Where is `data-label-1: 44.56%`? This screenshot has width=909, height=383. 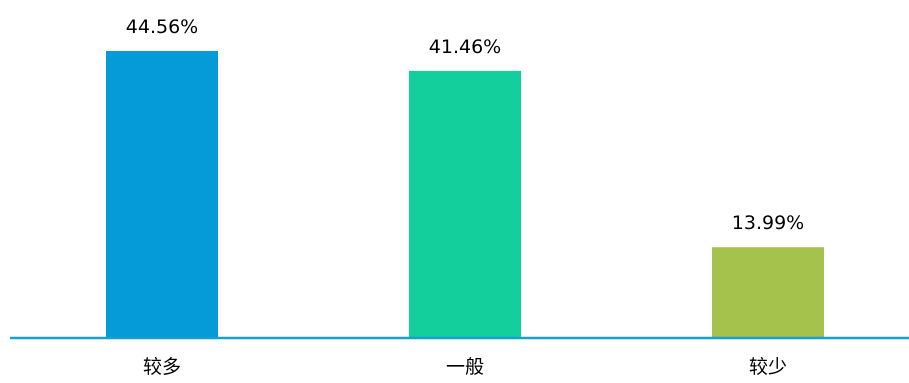 data-label-1: 44.56% is located at coordinates (162, 27).